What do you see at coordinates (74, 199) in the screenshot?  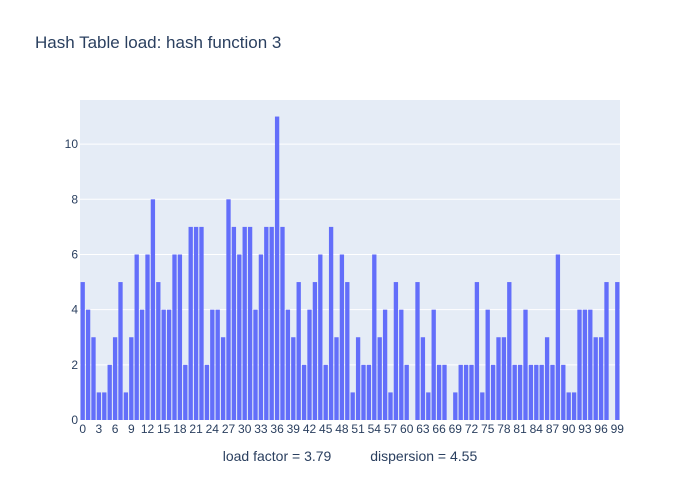 I see `y-tick-label: 8` at bounding box center [74, 199].